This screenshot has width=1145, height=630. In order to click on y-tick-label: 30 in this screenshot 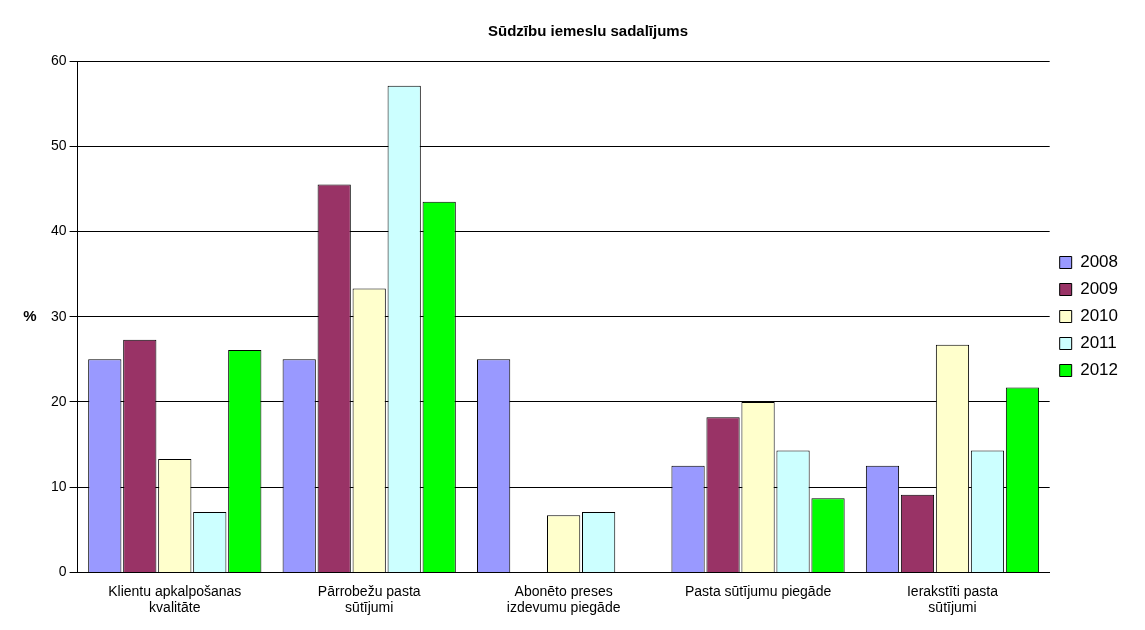, I will do `click(58, 315)`.